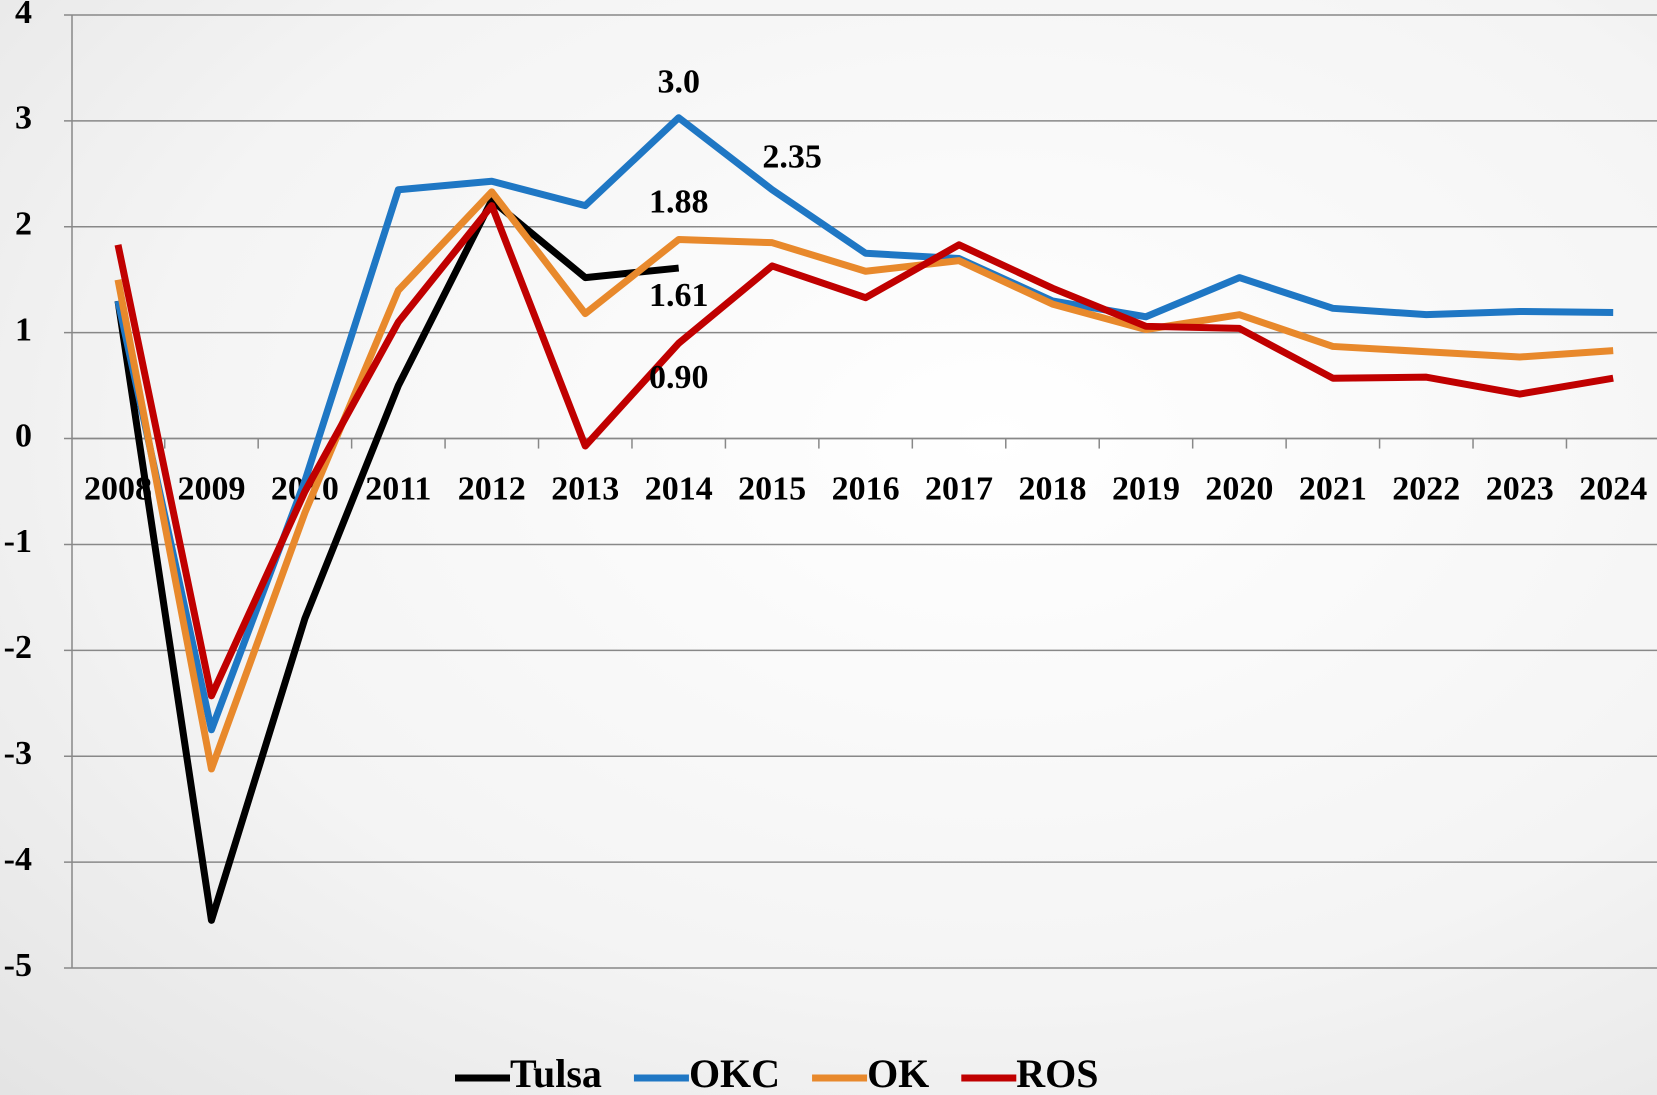 This screenshot has width=1657, height=1095. What do you see at coordinates (959, 488) in the screenshot?
I see `x-tick-label: 2017` at bounding box center [959, 488].